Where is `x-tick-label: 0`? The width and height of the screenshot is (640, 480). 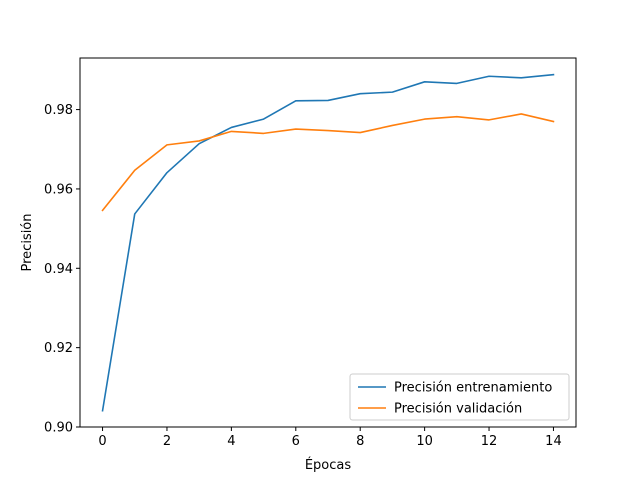 x-tick-label: 0 is located at coordinates (102, 441).